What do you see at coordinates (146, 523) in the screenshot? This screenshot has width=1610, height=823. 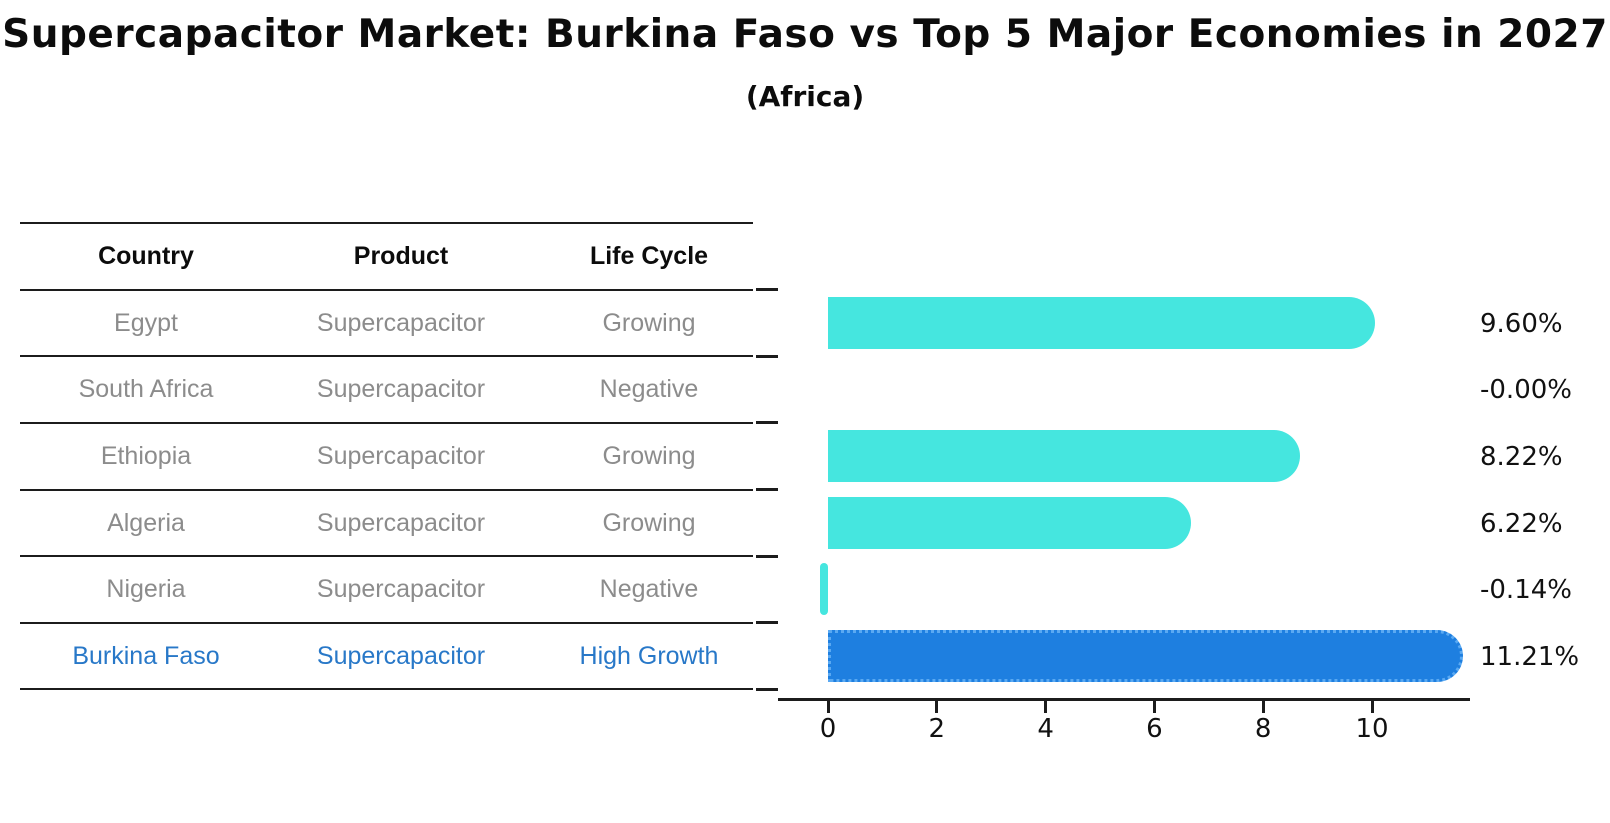 I see `country-cell: Algeria` at bounding box center [146, 523].